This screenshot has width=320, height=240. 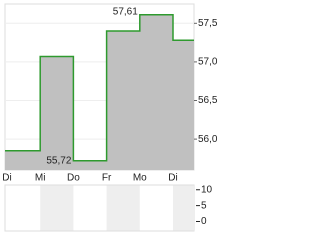 I want to click on volume-frame, so click(x=99, y=208).